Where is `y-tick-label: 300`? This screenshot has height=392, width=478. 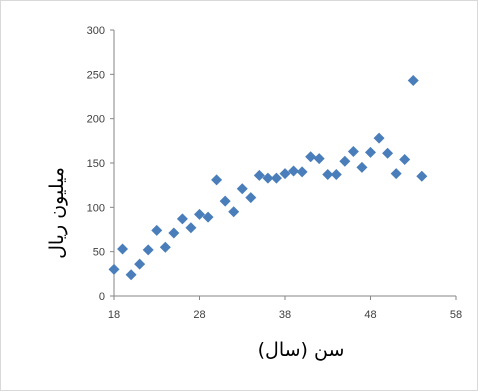
y-tick-label: 300 is located at coordinates (96, 31).